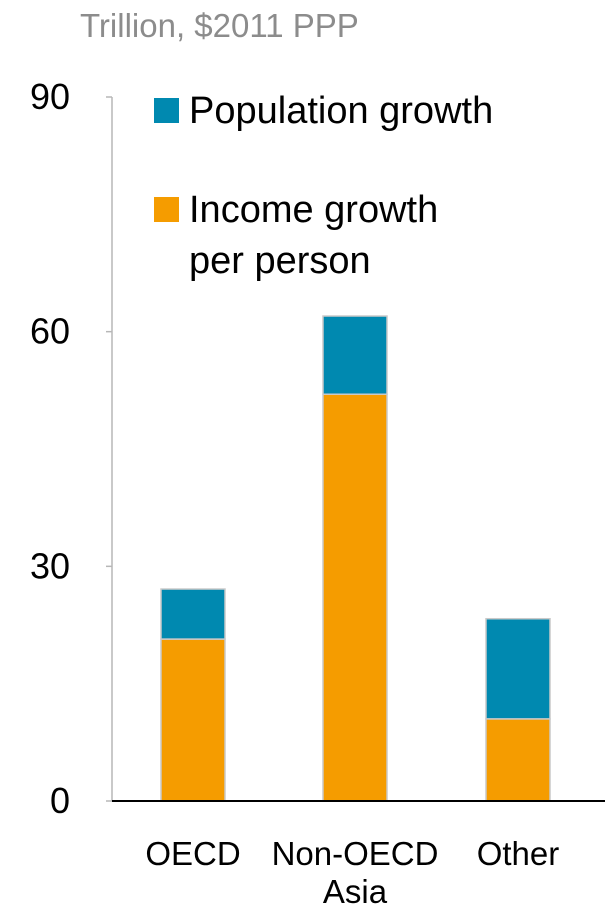 The image size is (605, 909). What do you see at coordinates (323, 186) in the screenshot?
I see `legend: Population growth Income growth per person` at bounding box center [323, 186].